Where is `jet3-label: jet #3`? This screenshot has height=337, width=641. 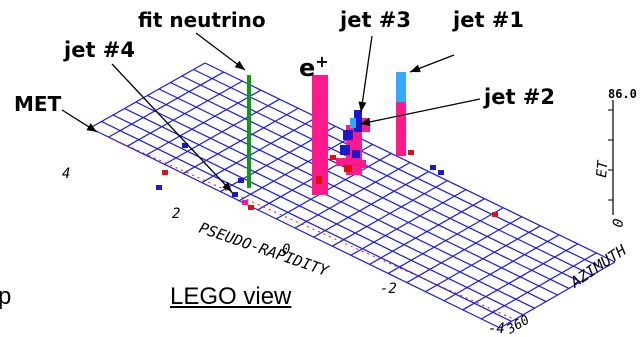 jet3-label: jet #3 is located at coordinates (375, 20).